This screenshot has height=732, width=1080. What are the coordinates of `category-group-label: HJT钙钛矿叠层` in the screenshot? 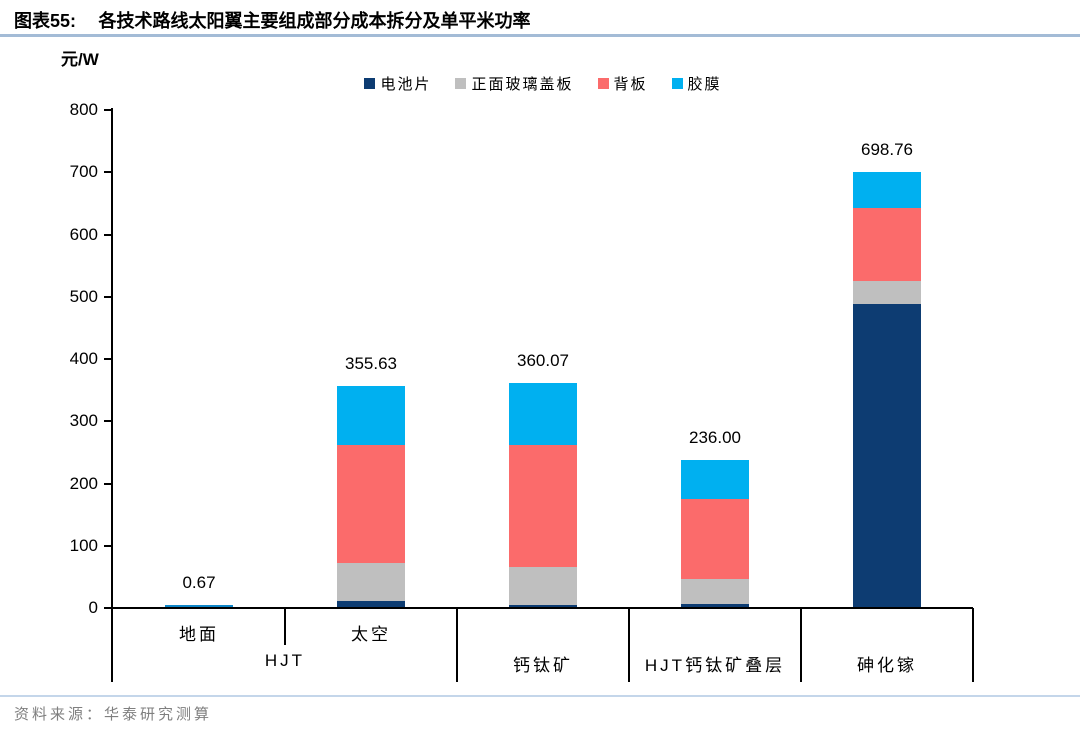 It's located at (715, 665).